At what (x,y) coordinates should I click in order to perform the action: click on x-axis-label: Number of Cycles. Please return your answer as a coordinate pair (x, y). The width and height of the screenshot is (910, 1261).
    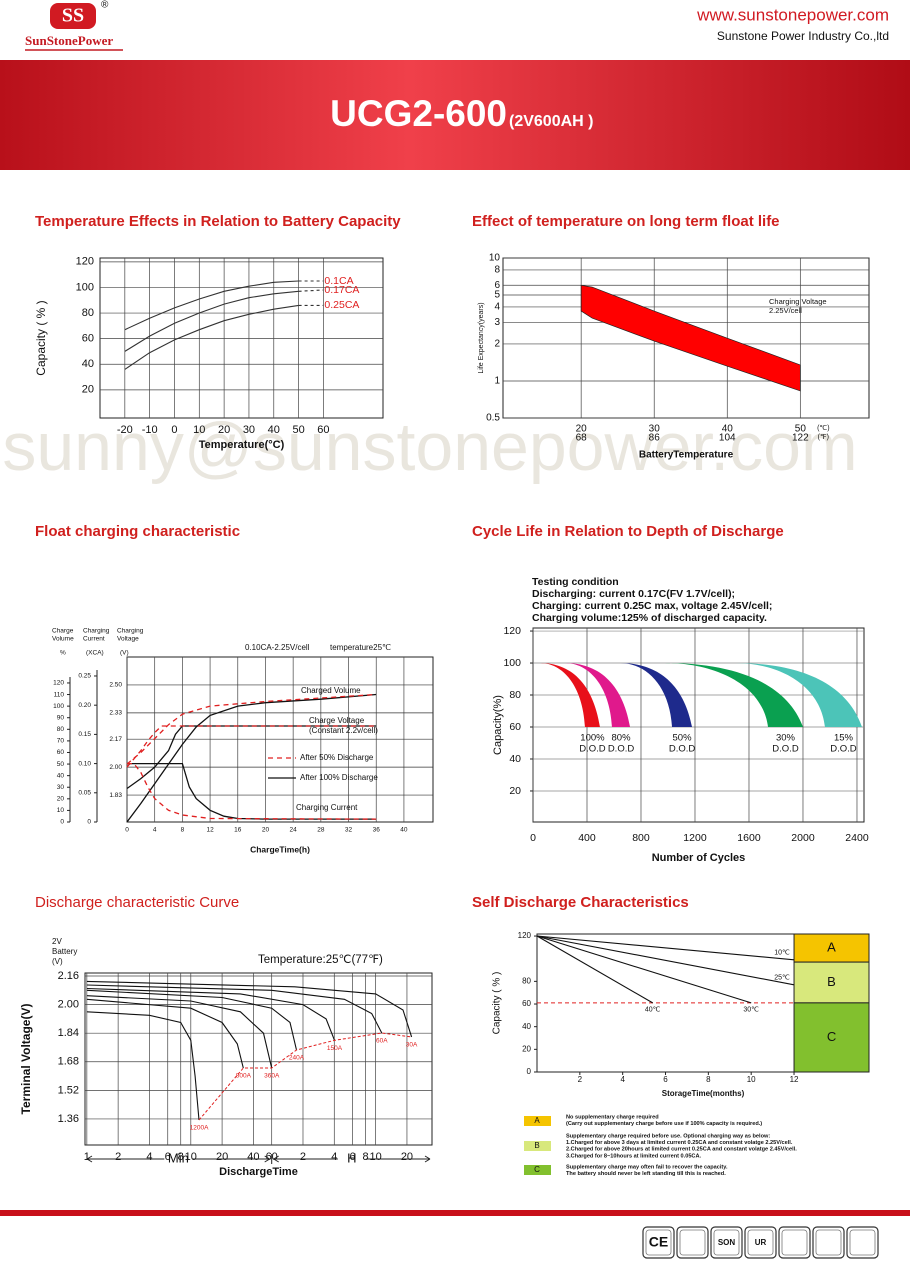
    Looking at the image, I should click on (699, 858).